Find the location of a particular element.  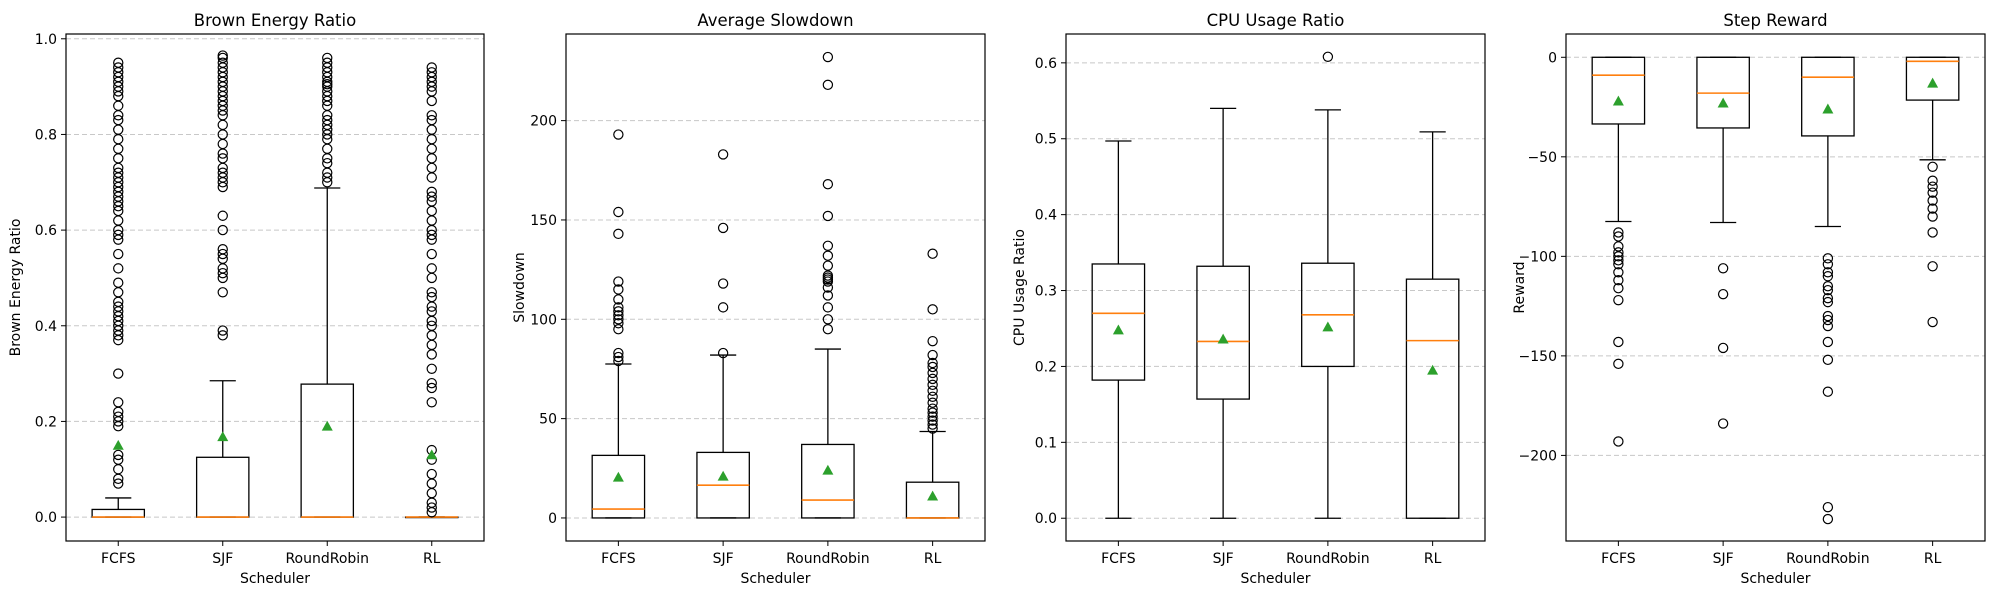

y-tick-label: −150 is located at coordinates (1538, 357).